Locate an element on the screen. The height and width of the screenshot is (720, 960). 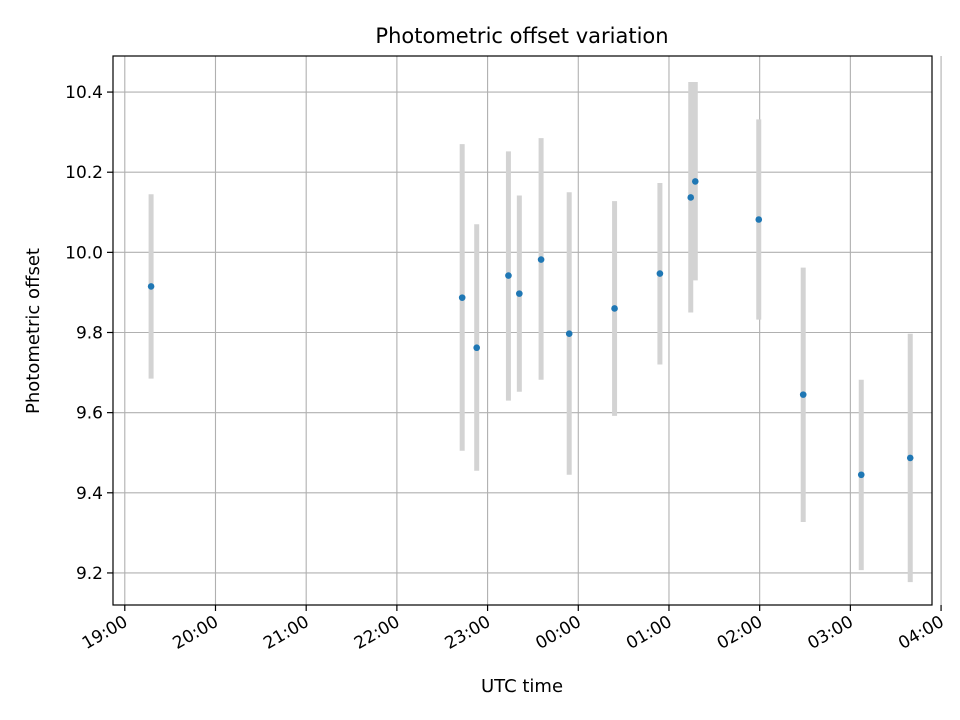
y-tick-label: 9.6 is located at coordinates (89, 414).